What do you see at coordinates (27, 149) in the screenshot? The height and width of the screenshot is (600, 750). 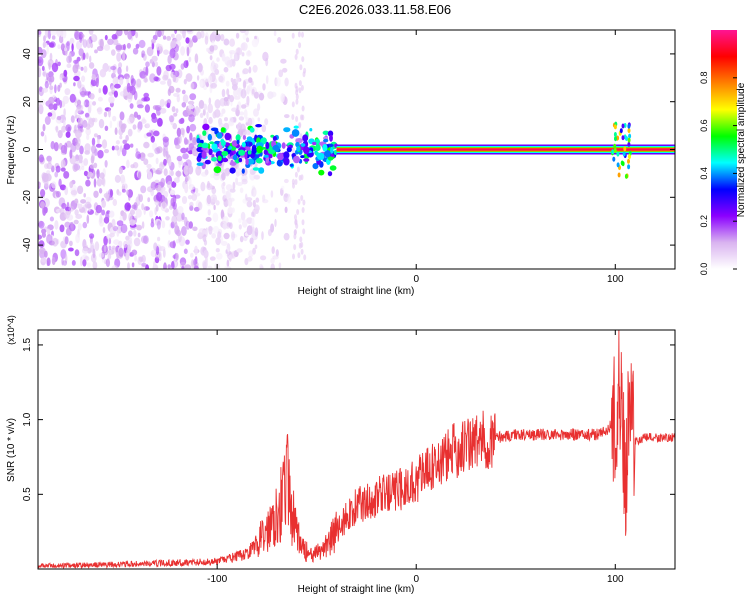 I see `spectrogram-ytick-label: 0` at bounding box center [27, 149].